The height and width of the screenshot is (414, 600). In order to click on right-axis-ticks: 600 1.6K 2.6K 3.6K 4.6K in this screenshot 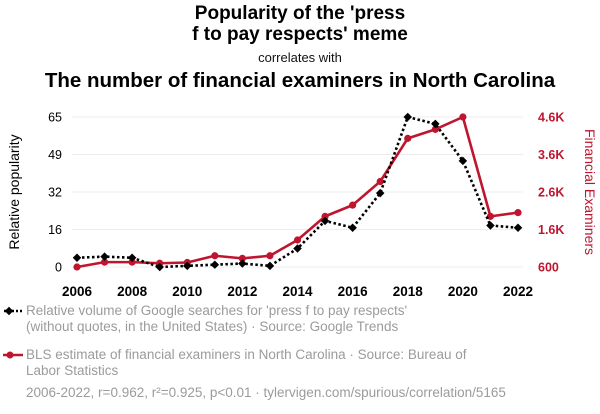, I will do `click(551, 193)`.